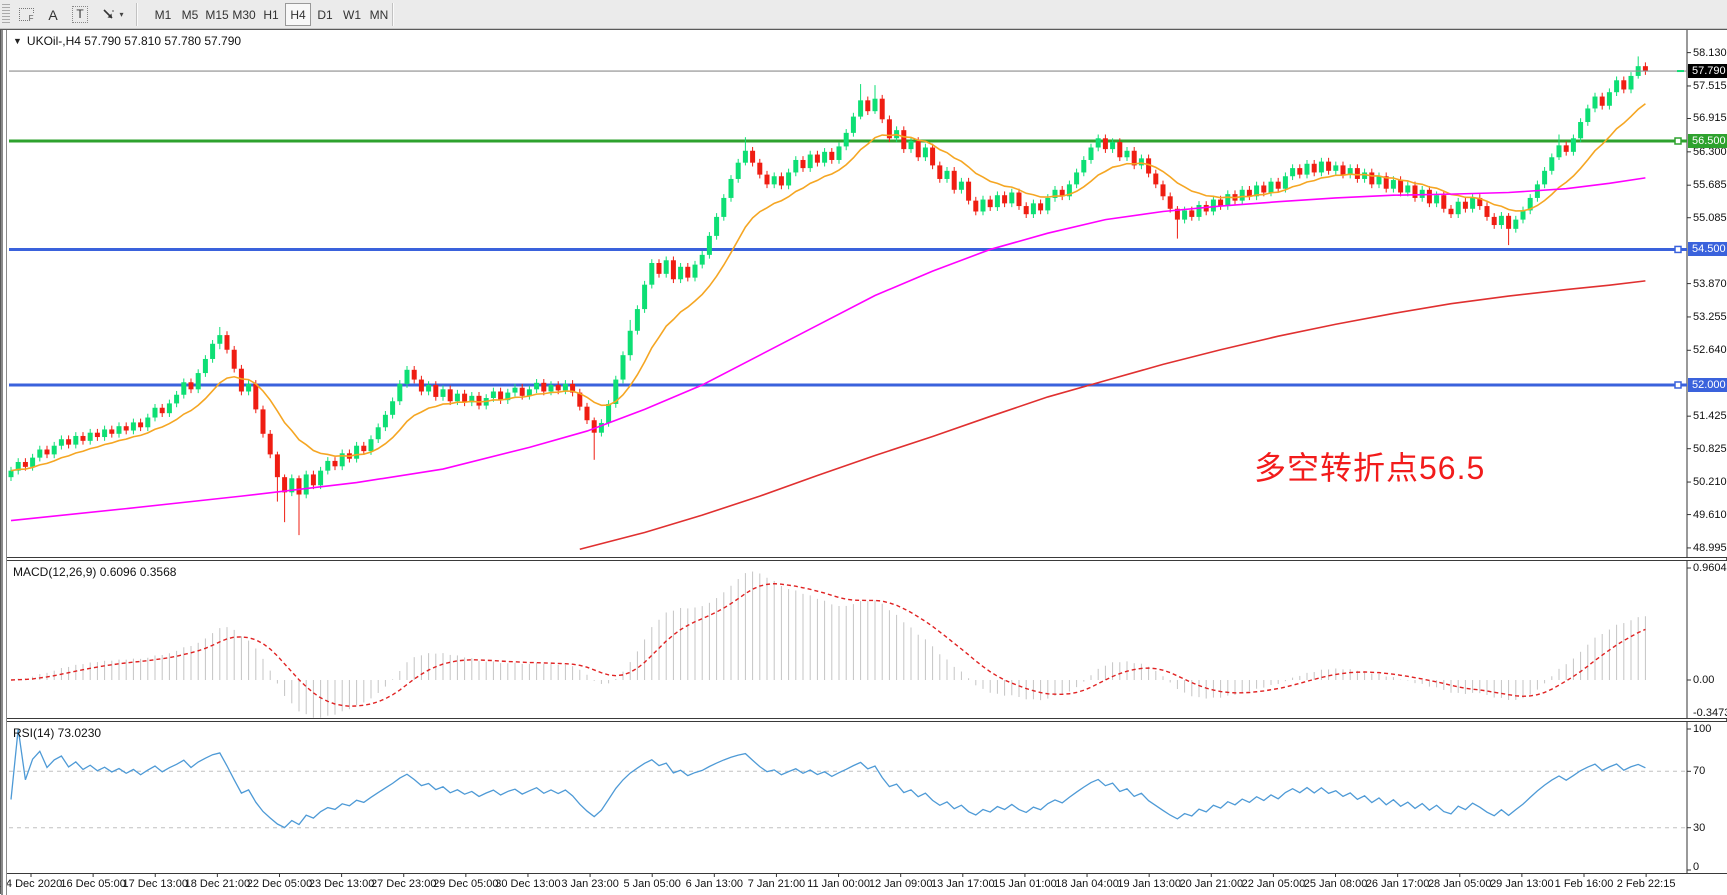 The height and width of the screenshot is (895, 1727). What do you see at coordinates (590, 884) in the screenshot?
I see `time-axis-label: 3 Jan 23:00` at bounding box center [590, 884].